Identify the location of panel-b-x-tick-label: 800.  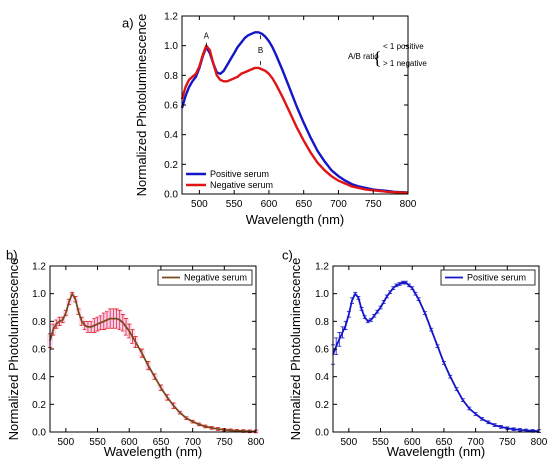
(256, 442).